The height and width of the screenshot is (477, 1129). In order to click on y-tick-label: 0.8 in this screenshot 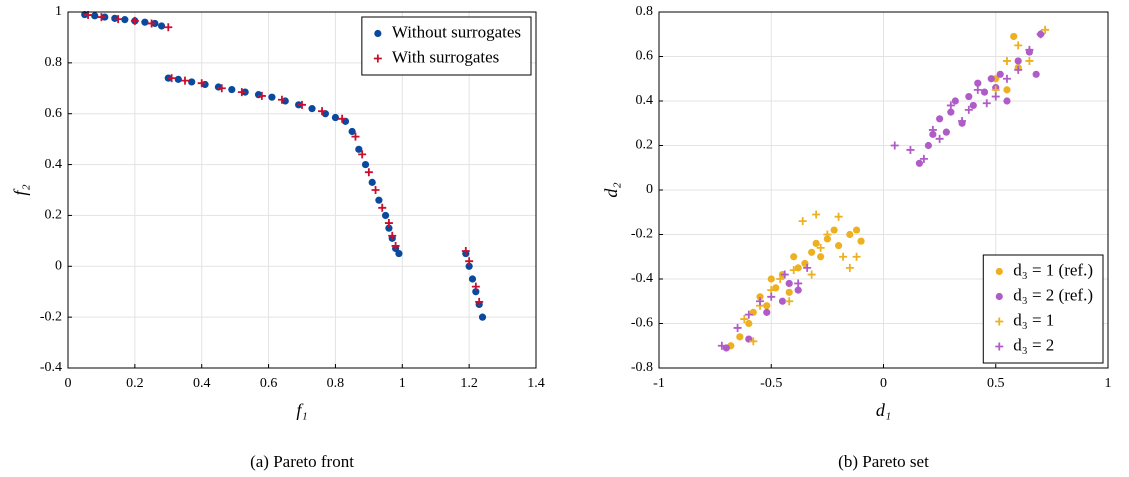, I will do `click(645, 11)`.